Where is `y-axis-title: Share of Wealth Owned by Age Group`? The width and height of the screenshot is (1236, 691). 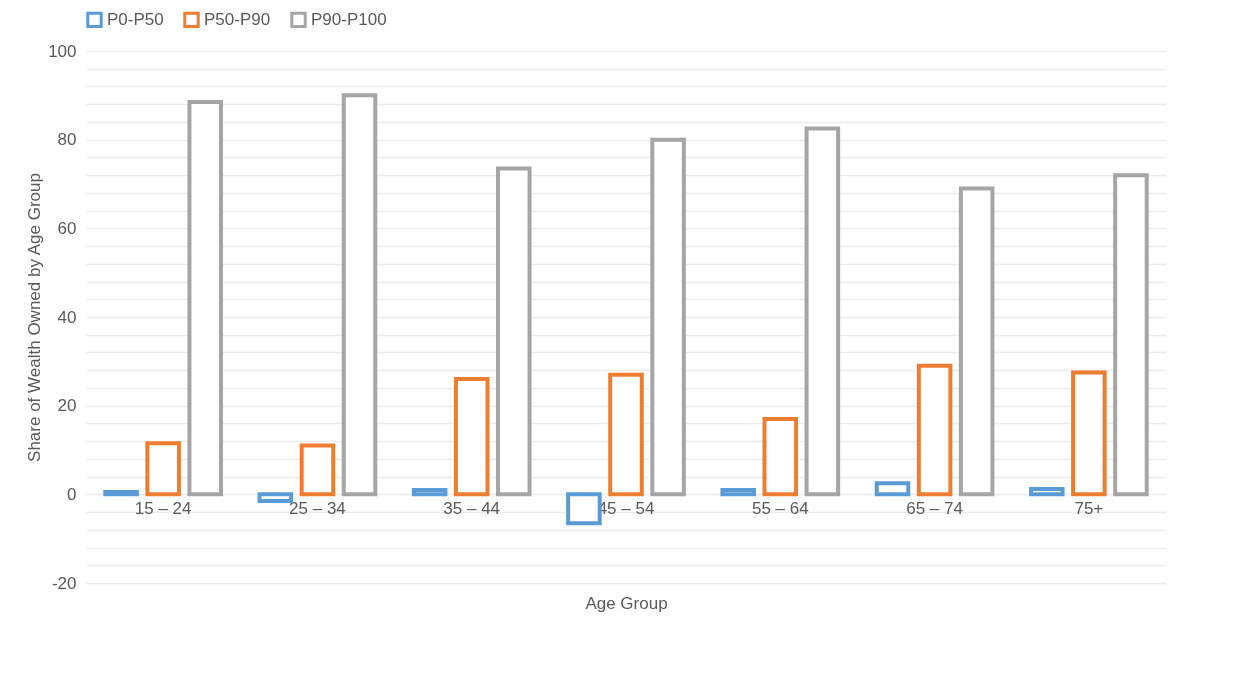 y-axis-title: Share of Wealth Owned by Age Group is located at coordinates (35, 317).